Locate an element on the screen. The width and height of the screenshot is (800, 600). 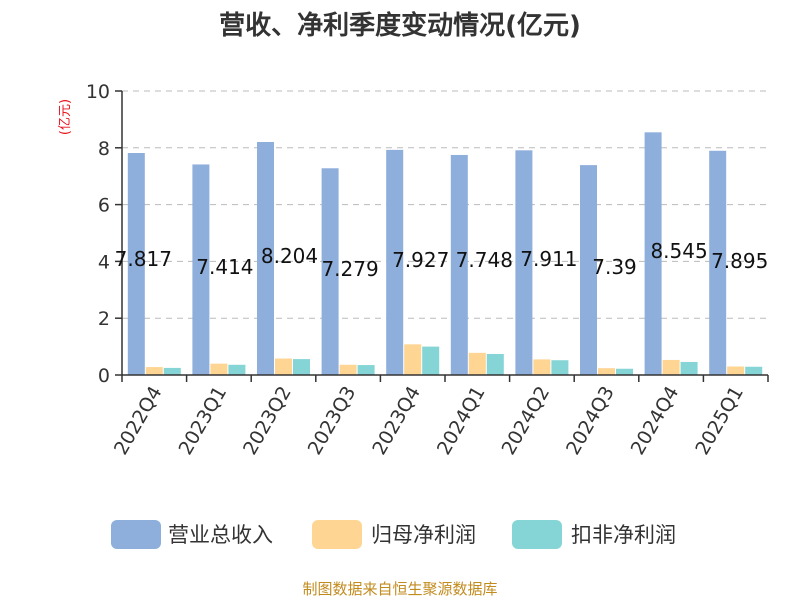
bar-series-0-2023Q4 is located at coordinates (395, 262).